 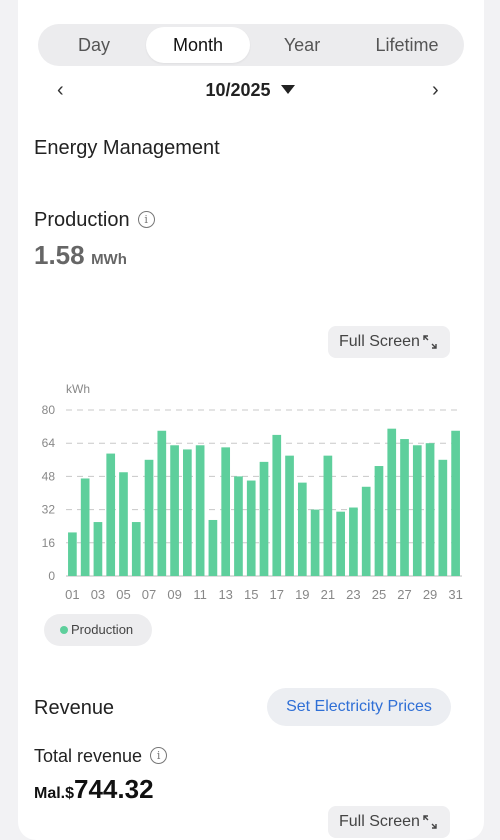 I want to click on y-tick-label: 32, so click(x=49, y=510).